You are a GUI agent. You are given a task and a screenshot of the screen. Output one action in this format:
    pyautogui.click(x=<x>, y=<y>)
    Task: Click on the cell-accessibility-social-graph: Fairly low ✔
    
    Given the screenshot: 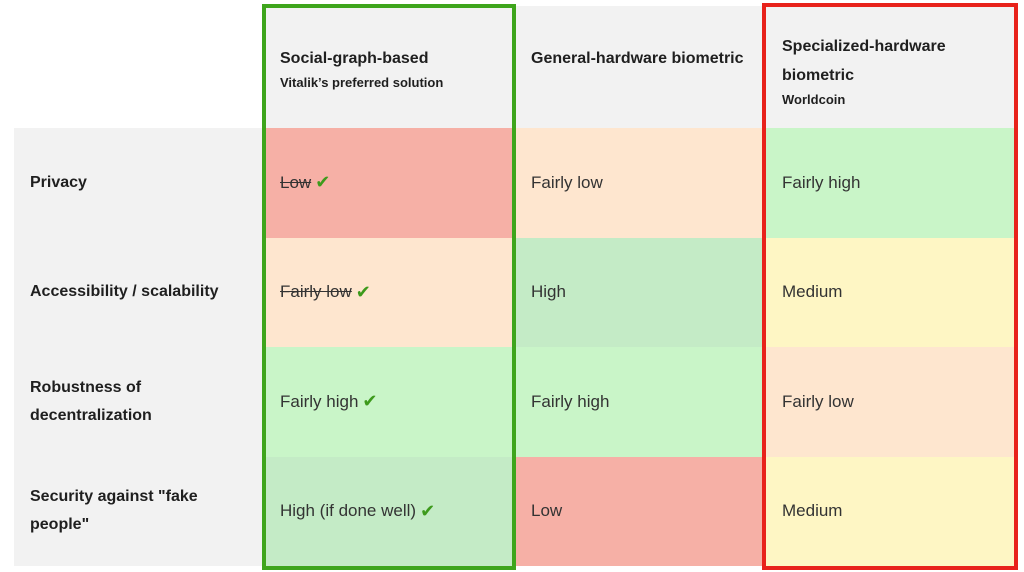 What is the action you would take?
    pyautogui.click(x=389, y=292)
    